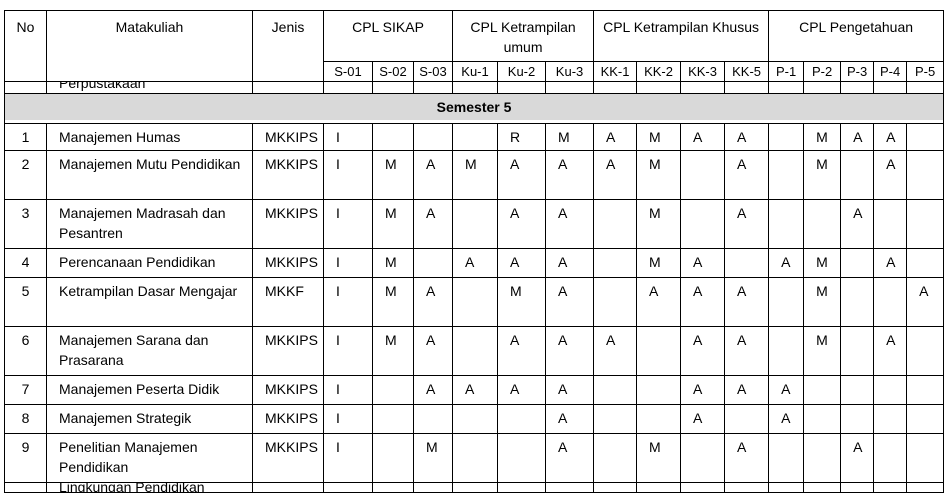 The height and width of the screenshot is (493, 949). I want to click on partial-cell: Perpustakaan, so click(149, 87).